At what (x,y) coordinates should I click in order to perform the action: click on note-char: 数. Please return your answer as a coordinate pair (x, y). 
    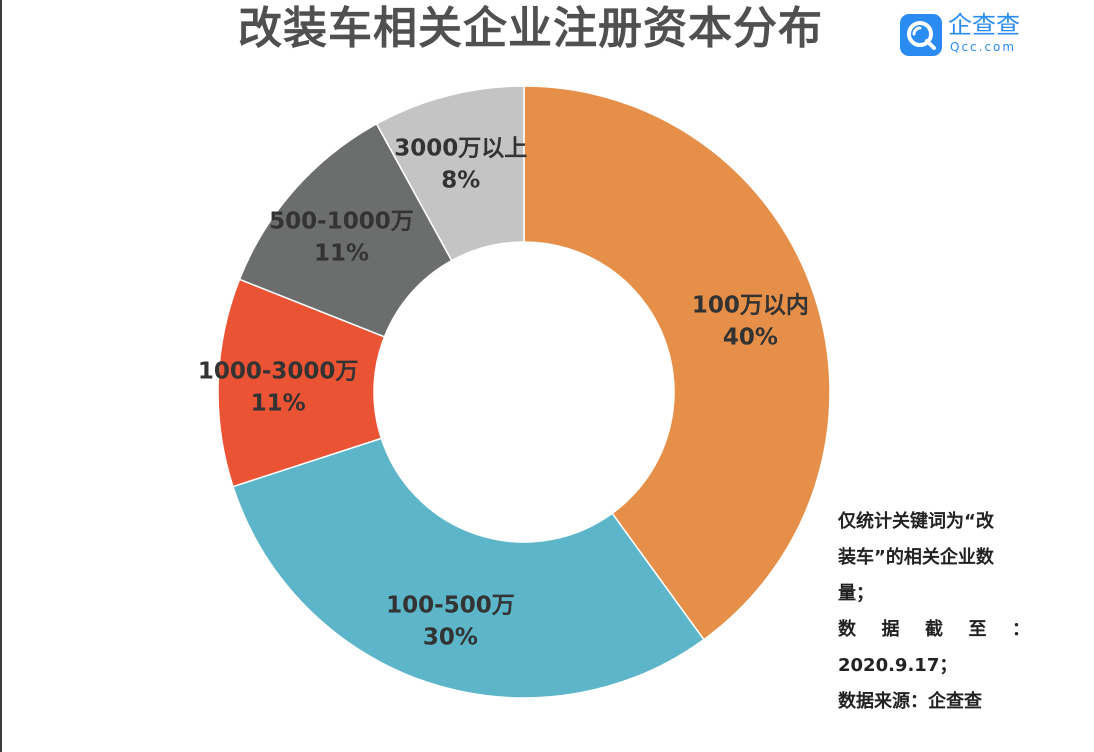
    Looking at the image, I should click on (847, 629).